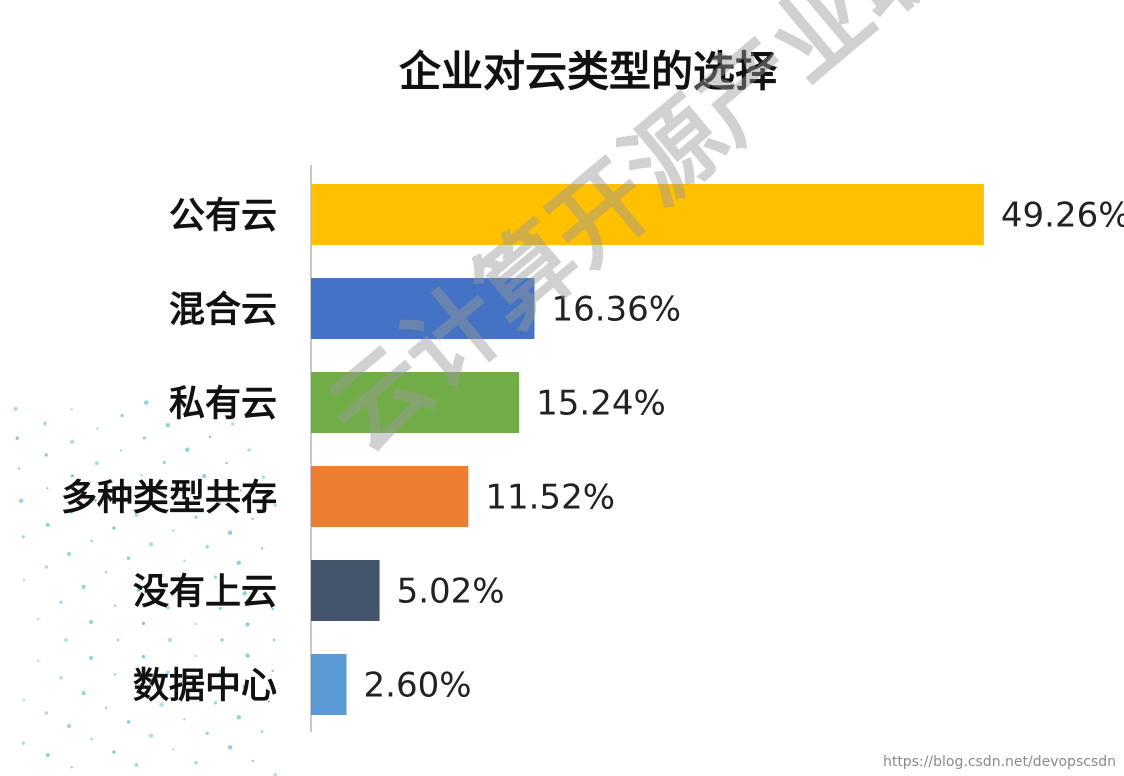  What do you see at coordinates (616, 310) in the screenshot?
I see `value-label-1: 16.36%` at bounding box center [616, 310].